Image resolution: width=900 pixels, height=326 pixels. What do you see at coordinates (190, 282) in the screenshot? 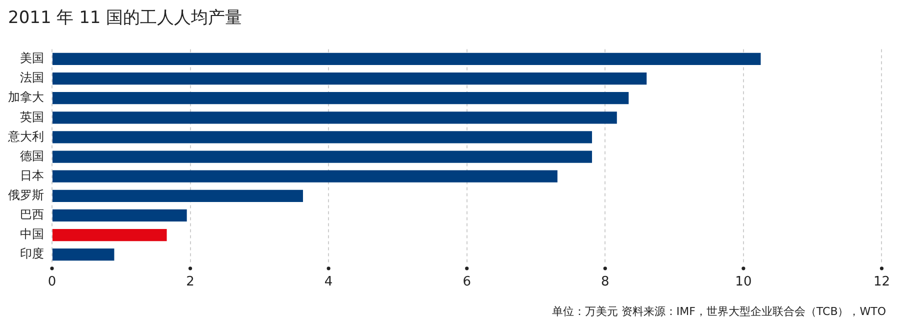
I see `x-tick-label: 2` at bounding box center [190, 282].